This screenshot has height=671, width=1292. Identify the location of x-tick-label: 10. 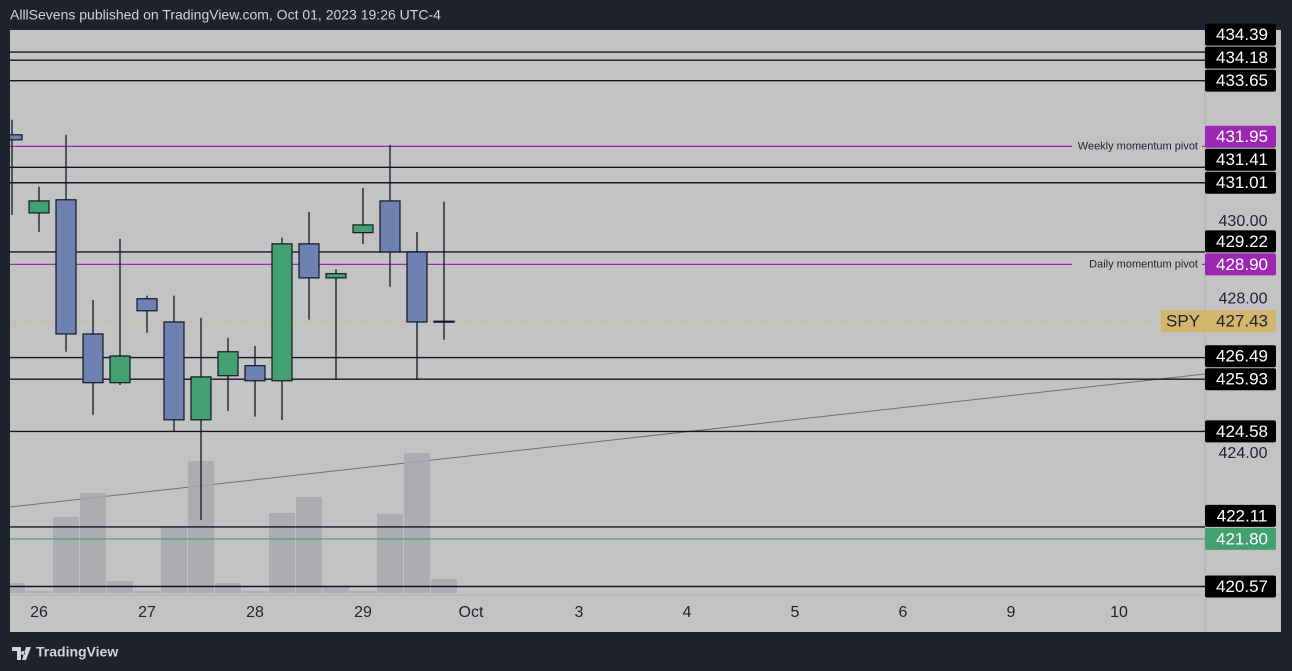
(1119, 612).